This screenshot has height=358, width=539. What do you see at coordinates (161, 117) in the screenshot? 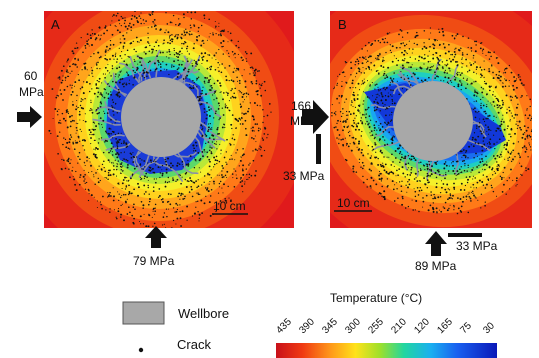
I see `panel-a-wellbore` at bounding box center [161, 117].